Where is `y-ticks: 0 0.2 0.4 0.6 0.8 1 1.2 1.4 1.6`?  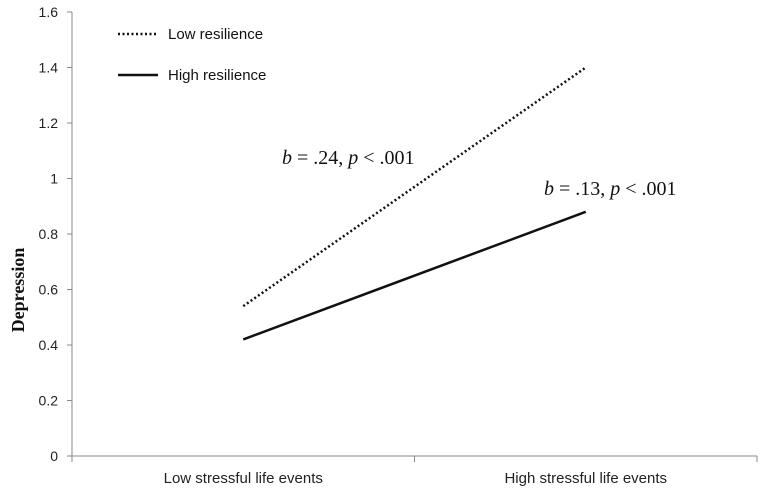 y-ticks: 0 0.2 0.4 0.6 0.8 1 1.2 1.4 1.6 is located at coordinates (55, 234).